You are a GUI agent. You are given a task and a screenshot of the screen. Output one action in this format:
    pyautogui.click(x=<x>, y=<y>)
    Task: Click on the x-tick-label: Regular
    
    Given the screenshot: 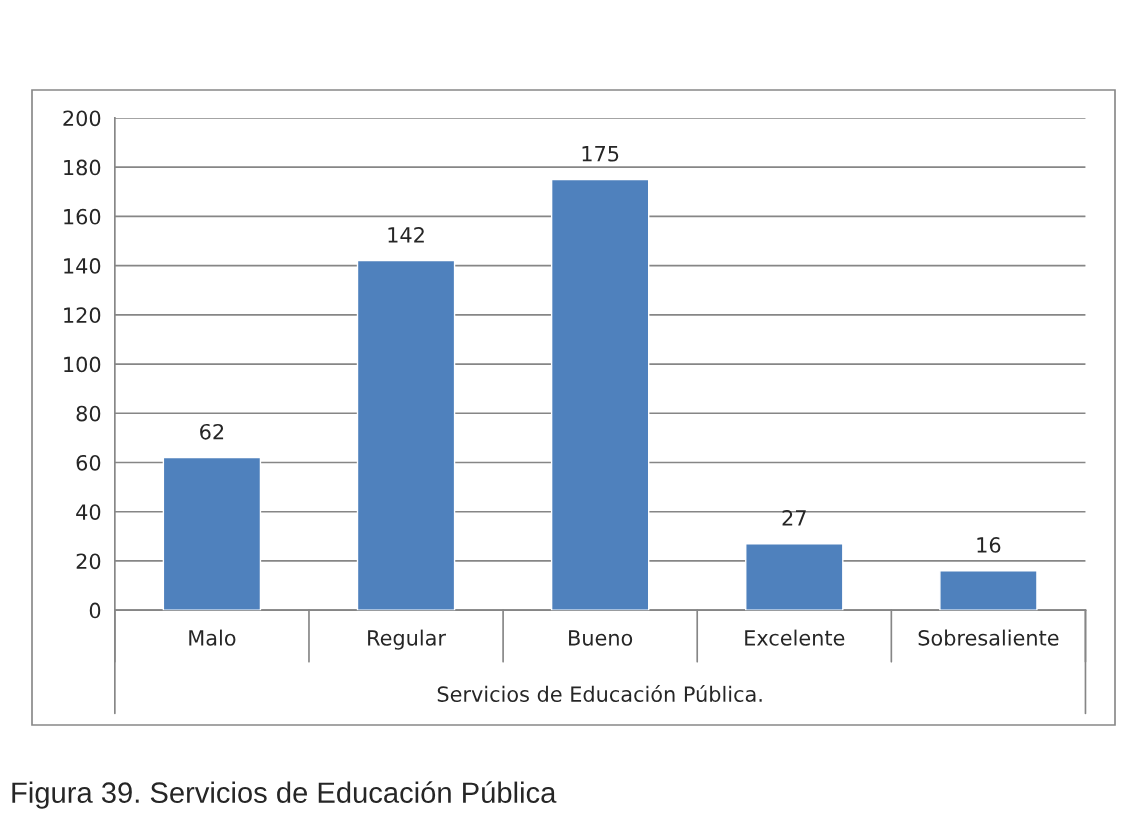 What is the action you would take?
    pyautogui.click(x=407, y=639)
    